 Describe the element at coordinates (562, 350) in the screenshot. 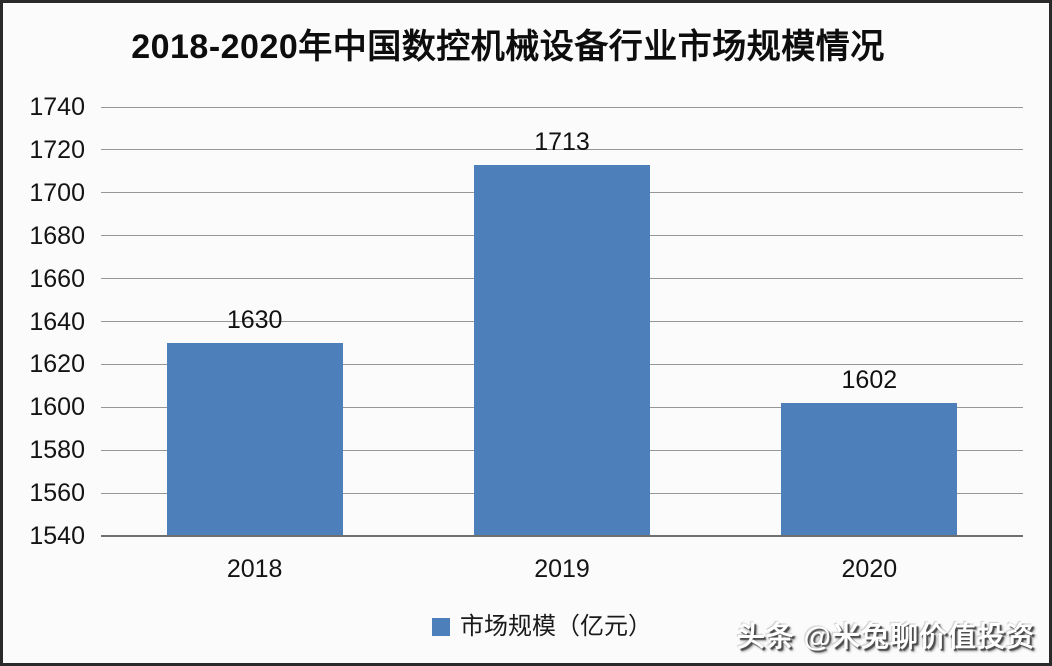

I see `bar-2019` at that location.